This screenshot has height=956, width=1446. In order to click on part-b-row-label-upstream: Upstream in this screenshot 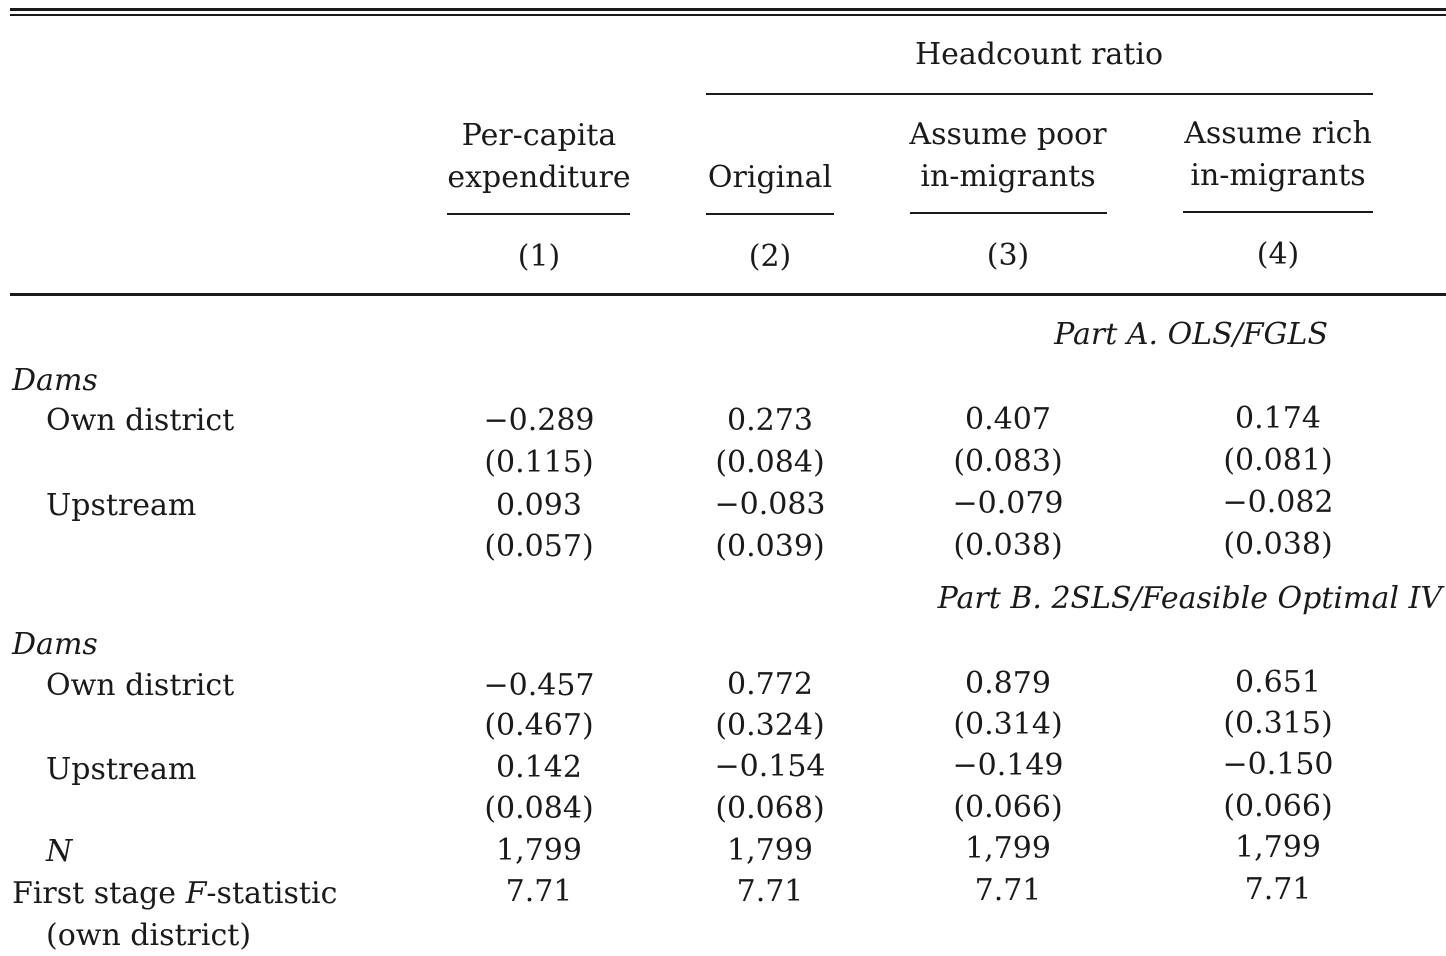, I will do `click(121, 769)`.